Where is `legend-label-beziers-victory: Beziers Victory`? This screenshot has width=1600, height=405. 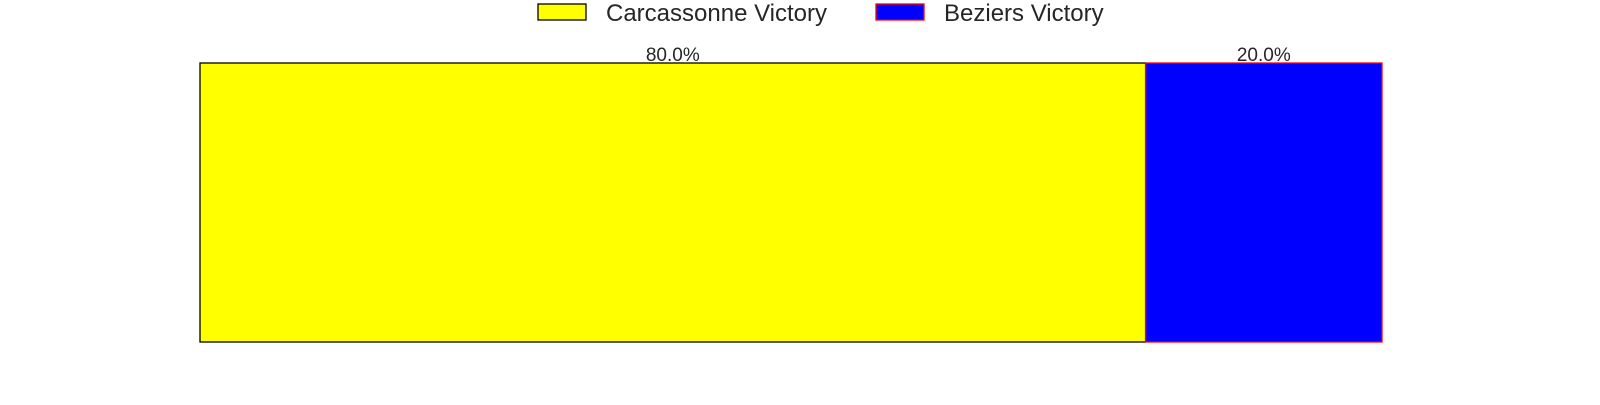 legend-label-beziers-victory: Beziers Victory is located at coordinates (1024, 13).